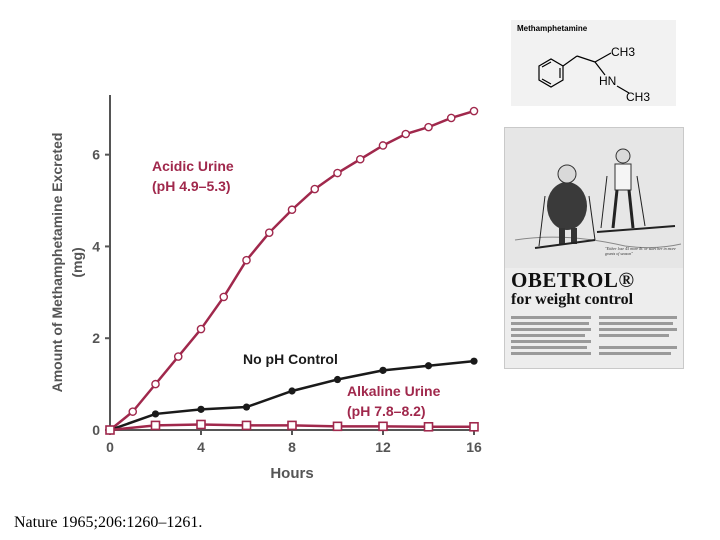  What do you see at coordinates (110, 447) in the screenshot?
I see `x-tick-label: 0` at bounding box center [110, 447].